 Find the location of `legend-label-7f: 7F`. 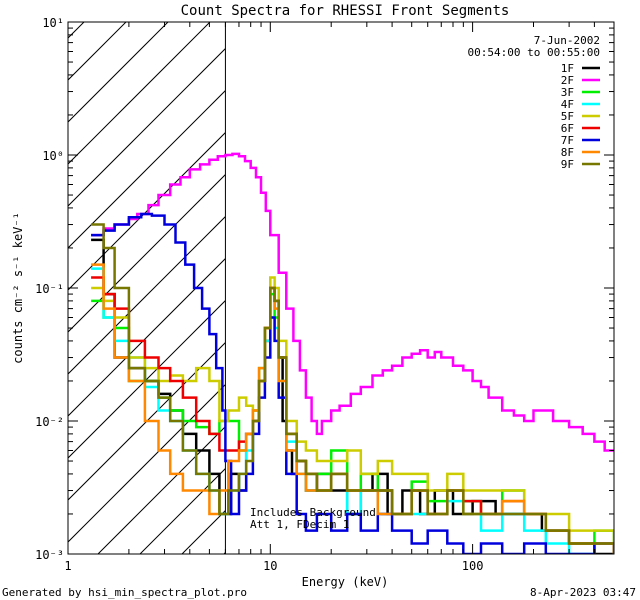

legend-label-7f: 7F is located at coordinates (567, 140).